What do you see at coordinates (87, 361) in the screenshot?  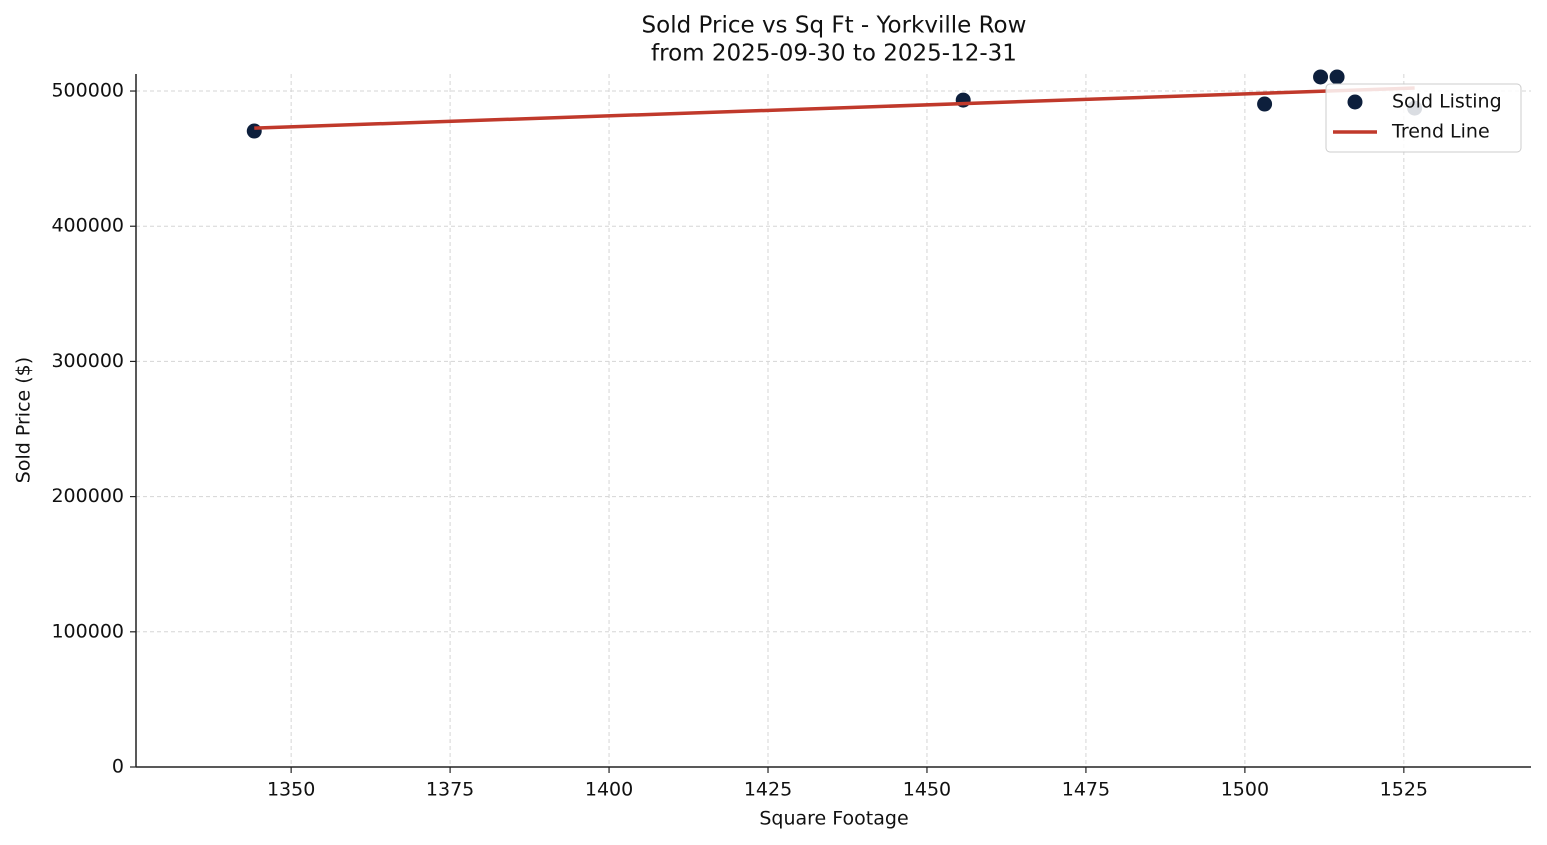 I see `y-tick-label: 300000` at bounding box center [87, 361].